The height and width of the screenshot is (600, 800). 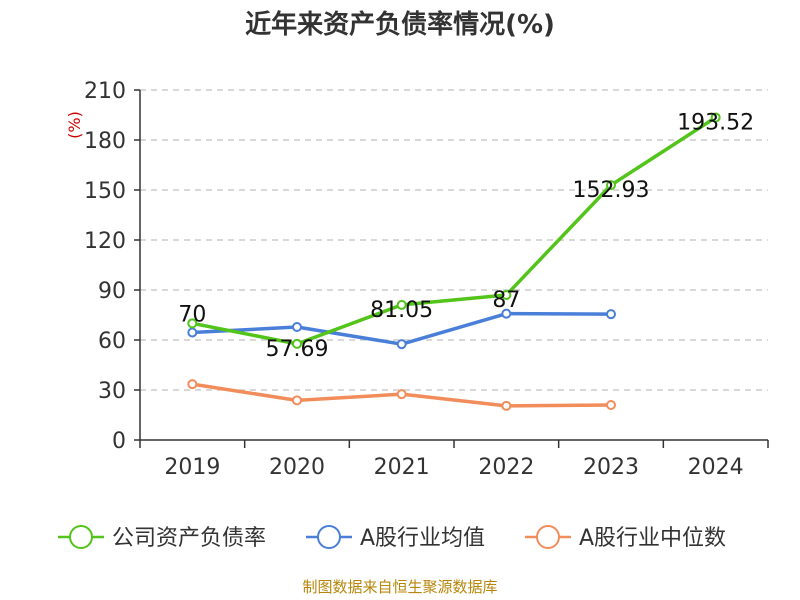 What do you see at coordinates (400, 24) in the screenshot?
I see `chart-title: 近年来资产负债率情况(%)` at bounding box center [400, 24].